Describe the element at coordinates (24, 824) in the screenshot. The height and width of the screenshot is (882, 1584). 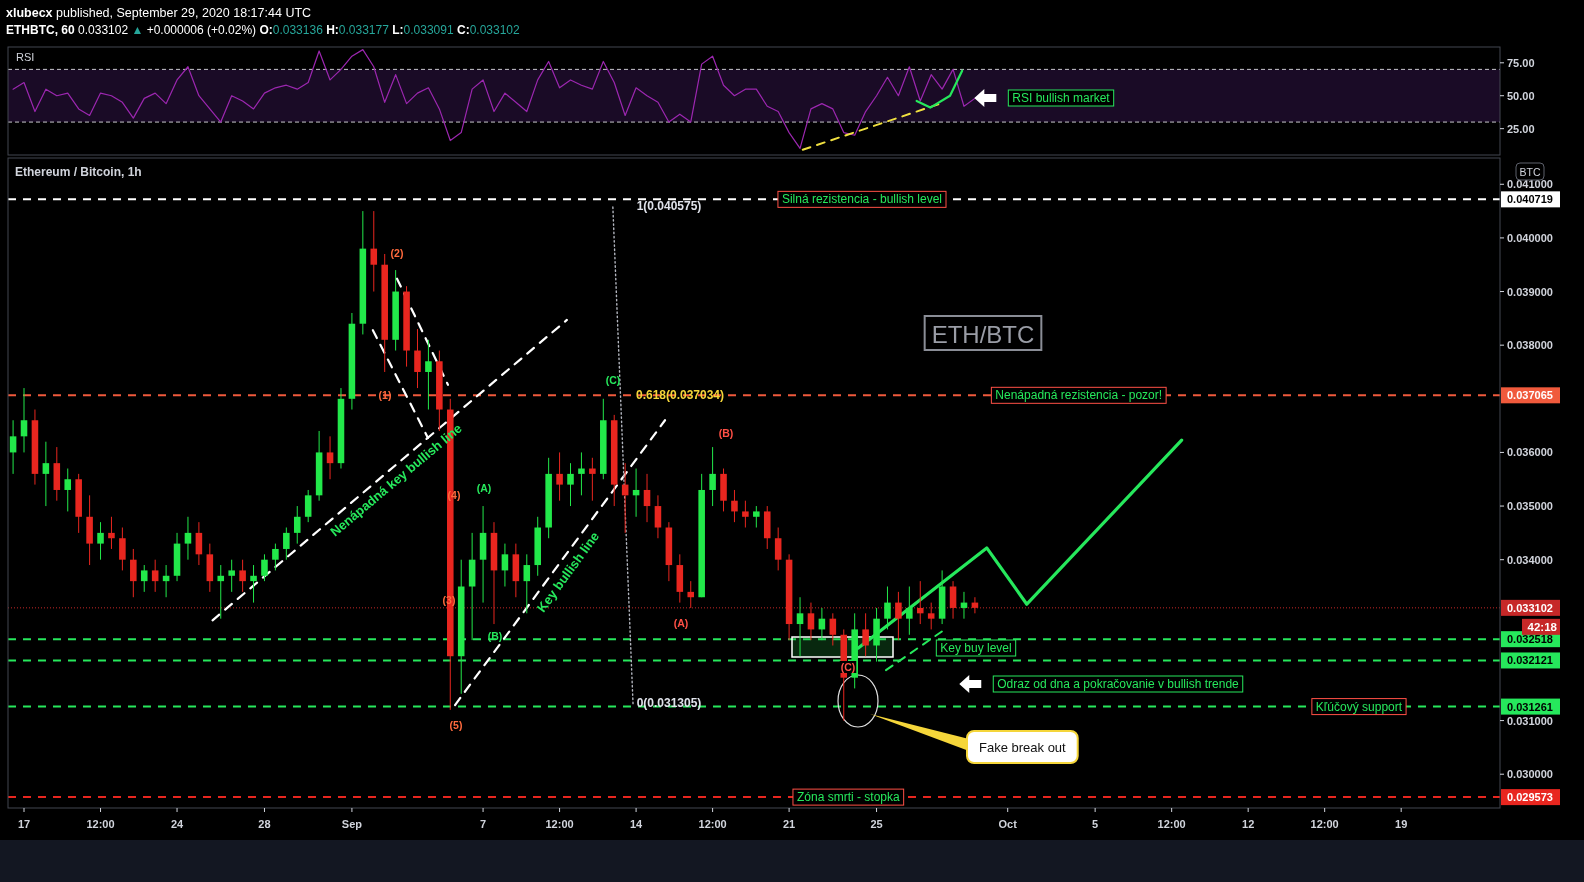
I see `x-tick-label: 17` at that location.